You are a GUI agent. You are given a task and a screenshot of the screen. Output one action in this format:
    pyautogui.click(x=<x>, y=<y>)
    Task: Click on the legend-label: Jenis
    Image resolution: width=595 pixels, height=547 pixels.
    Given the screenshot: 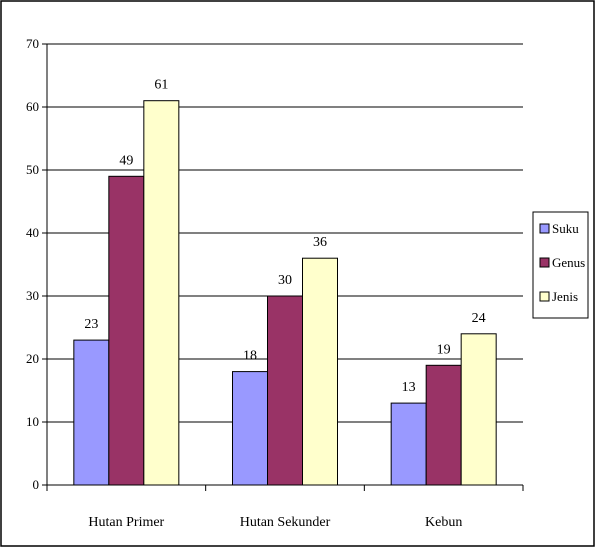 What is the action you would take?
    pyautogui.click(x=565, y=296)
    